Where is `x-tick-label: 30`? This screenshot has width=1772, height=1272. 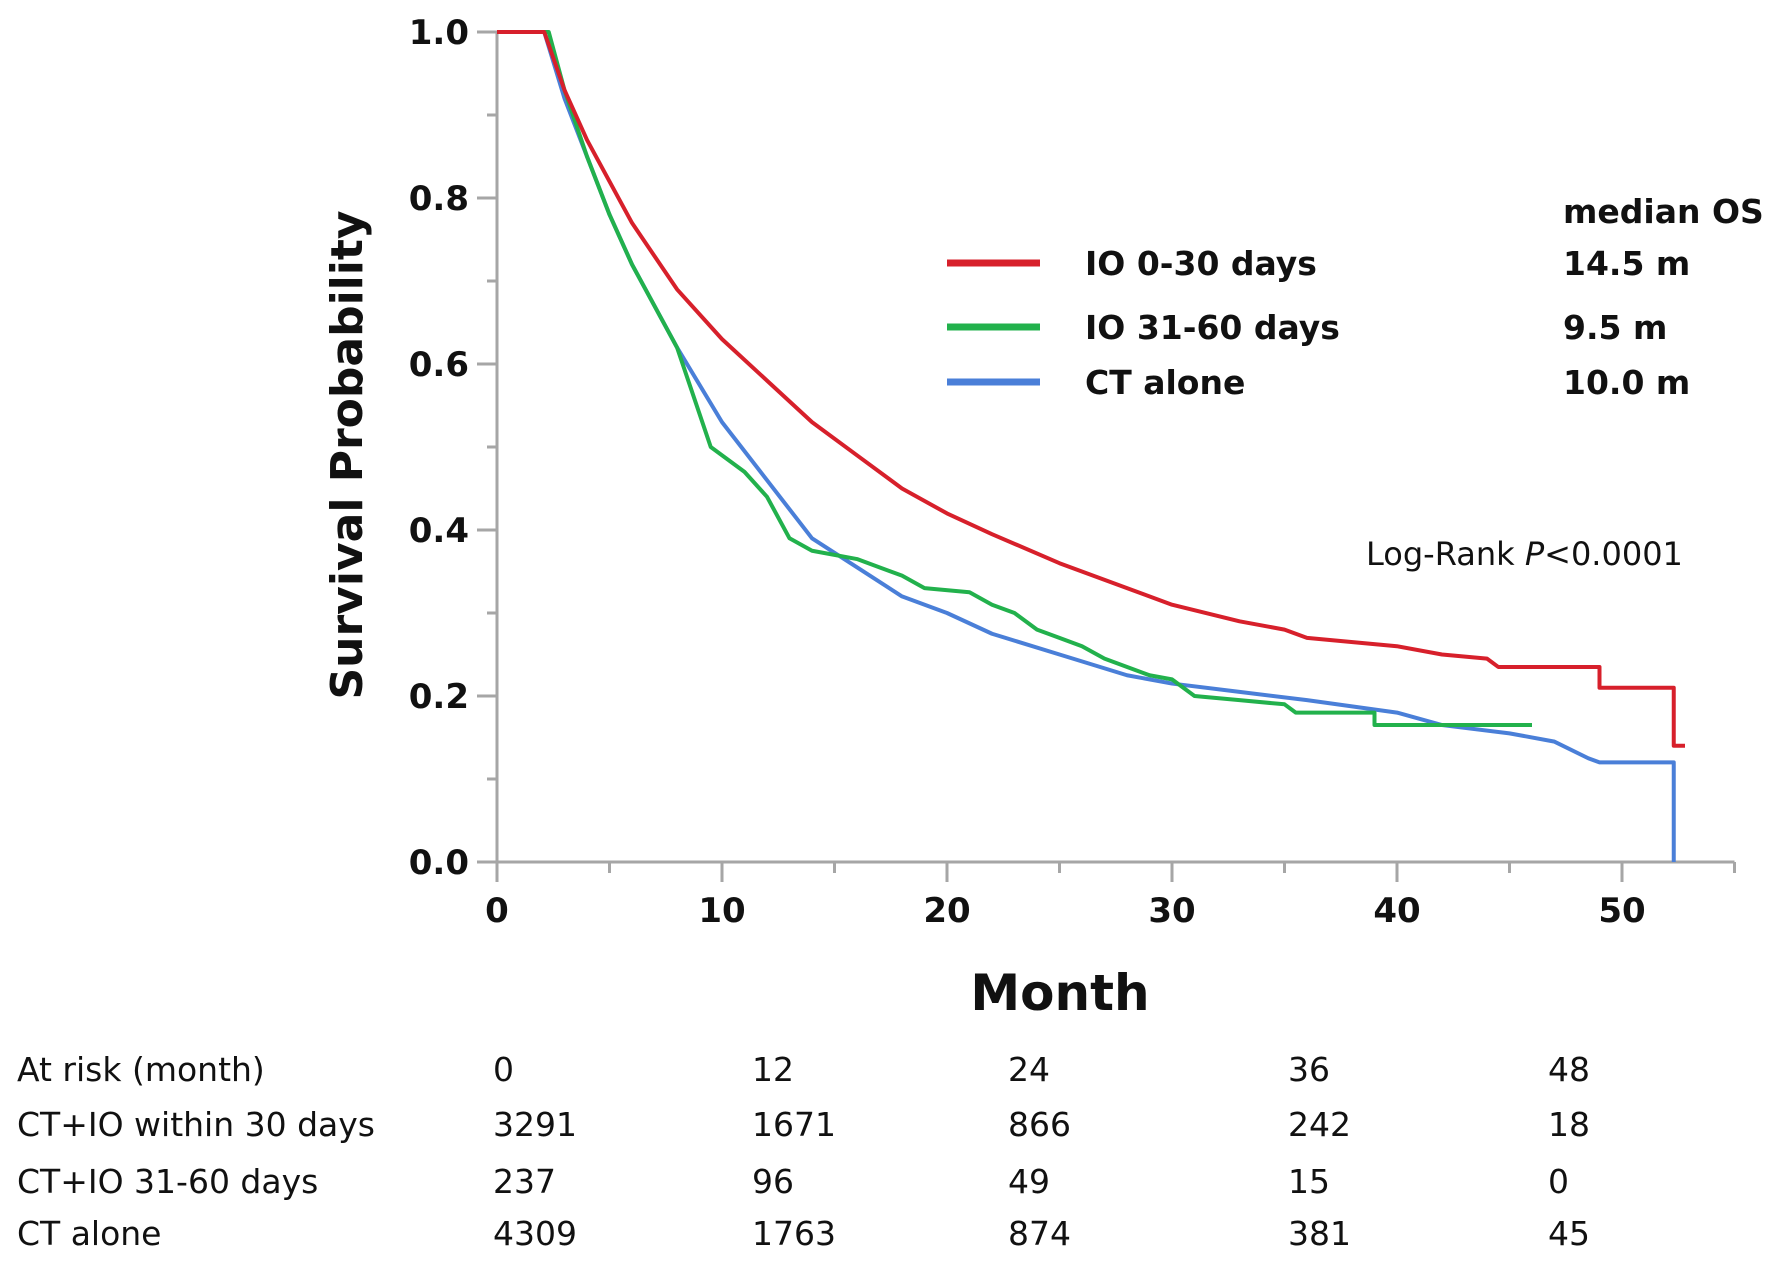 x-tick-label: 30 is located at coordinates (1171, 911).